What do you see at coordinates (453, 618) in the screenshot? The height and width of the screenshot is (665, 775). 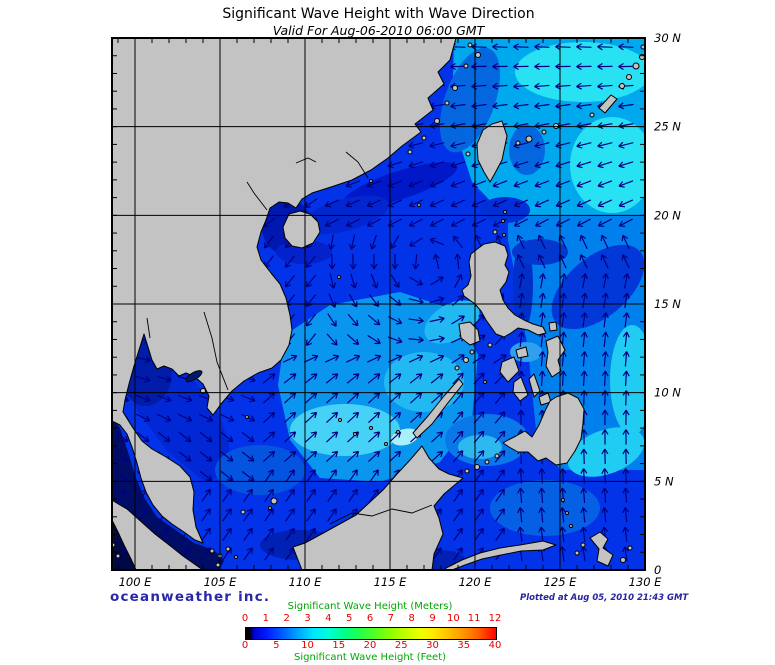 I see `meters-tick: 10` at bounding box center [453, 618].